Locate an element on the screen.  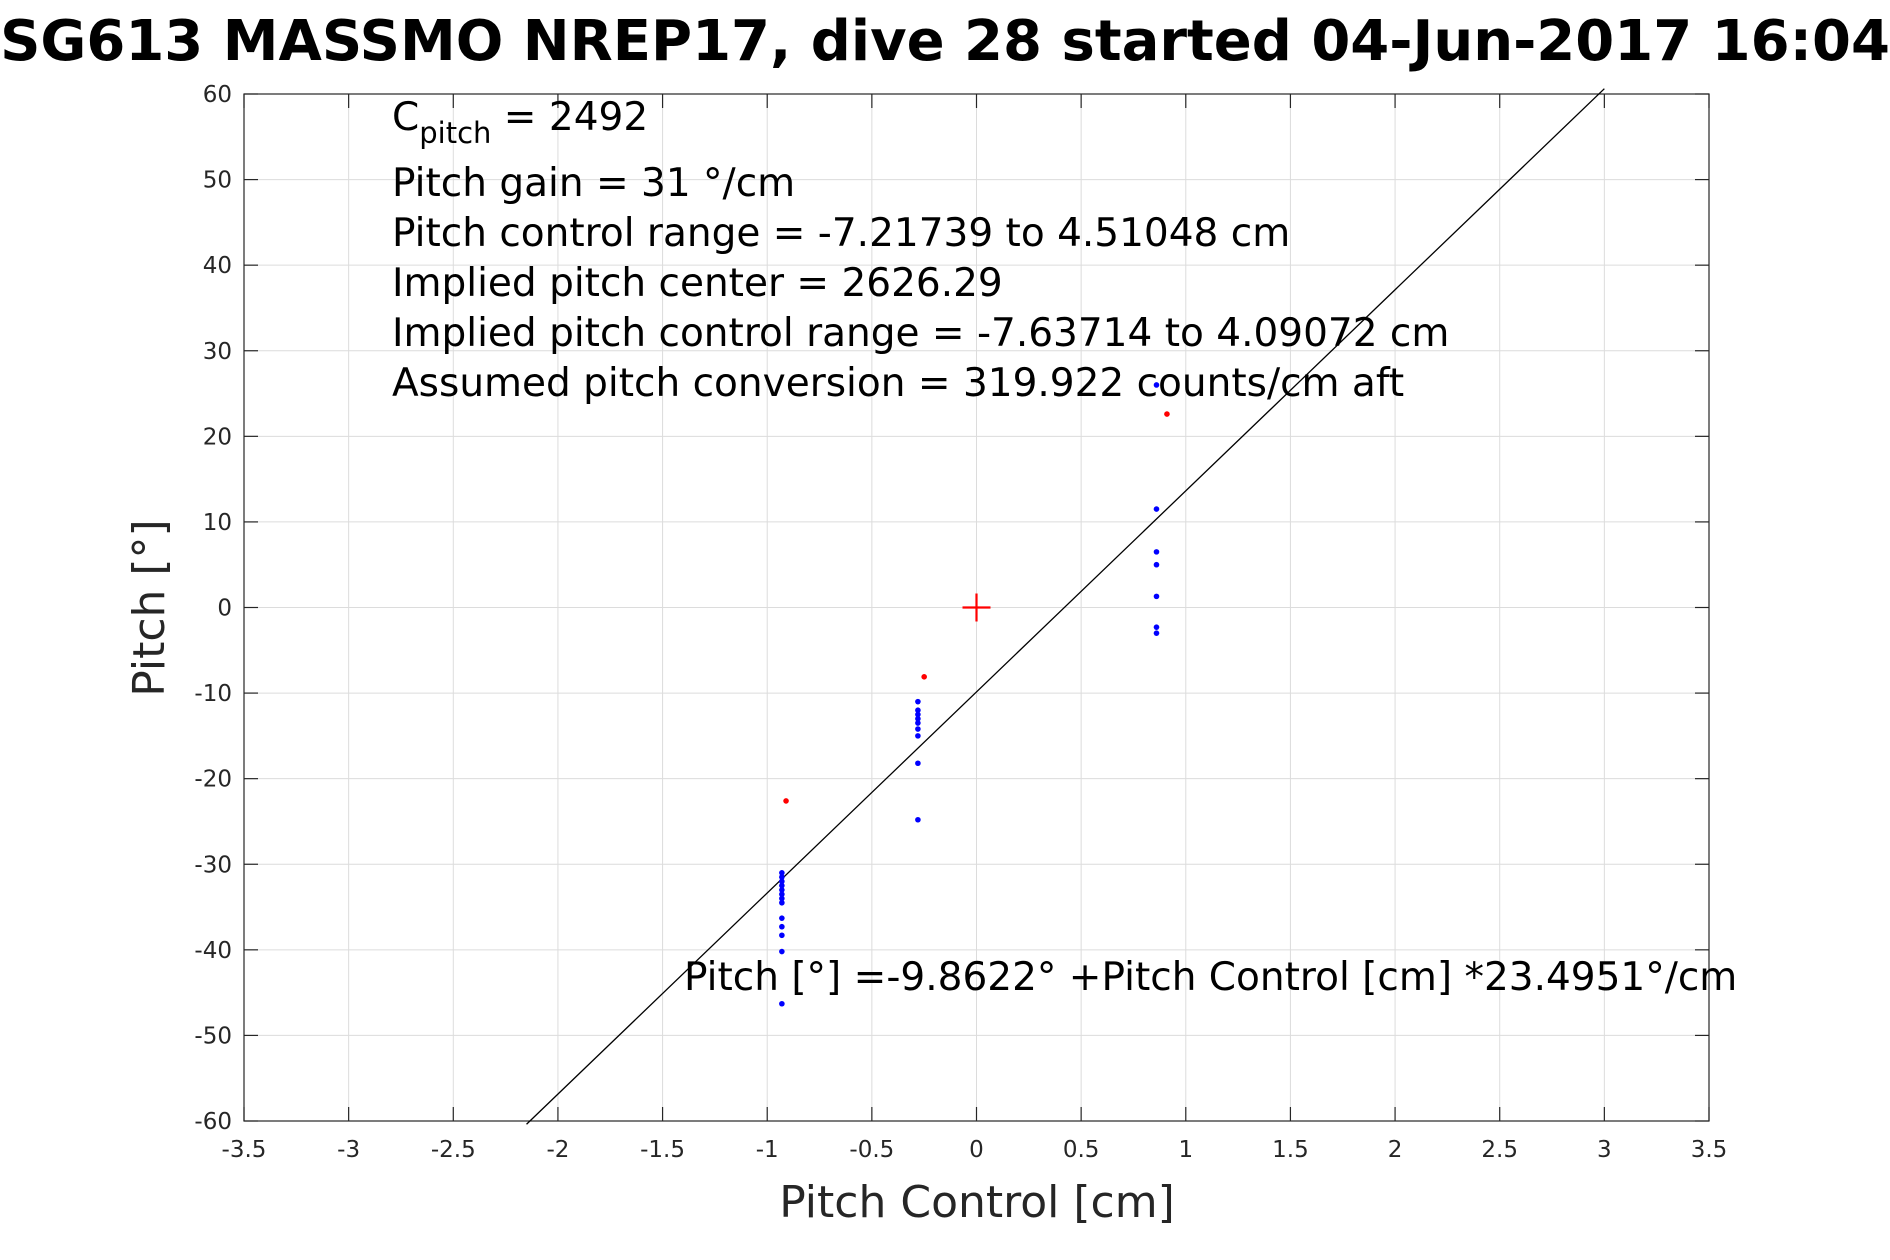
y-tick-label: 50 is located at coordinates (217, 181).